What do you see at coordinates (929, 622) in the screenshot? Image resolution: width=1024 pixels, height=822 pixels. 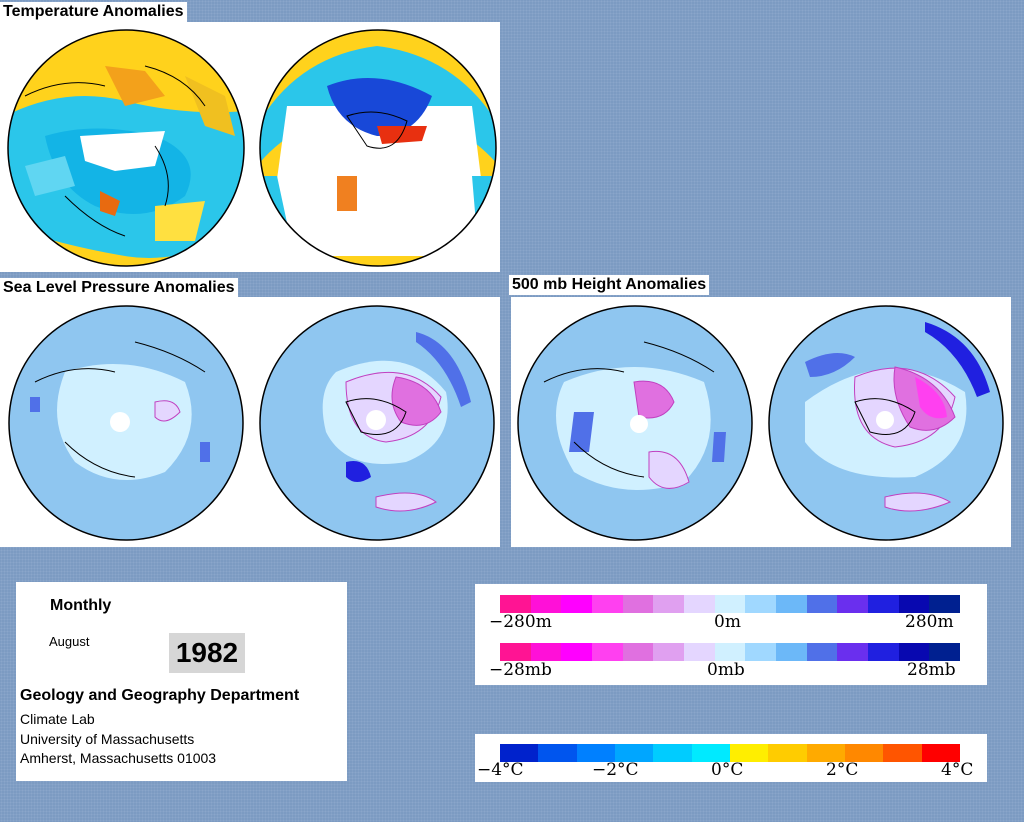 I see `height-tick-right: 280m` at bounding box center [929, 622].